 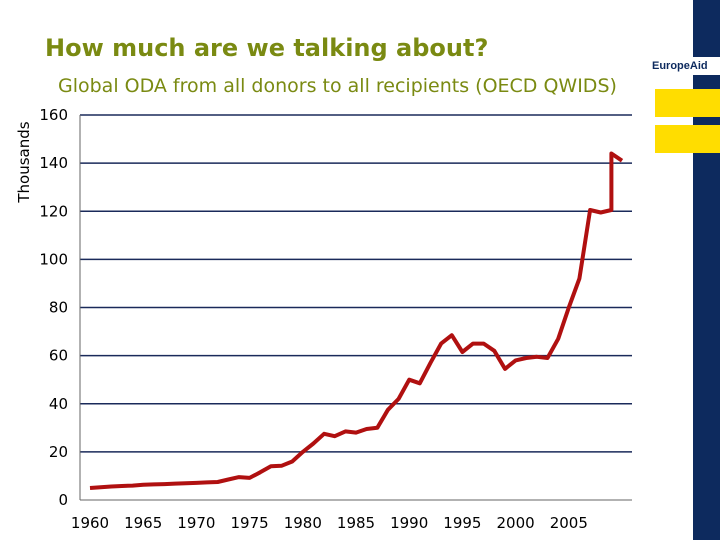 What do you see at coordinates (90, 523) in the screenshot?
I see `x-tick-label: 1960` at bounding box center [90, 523].